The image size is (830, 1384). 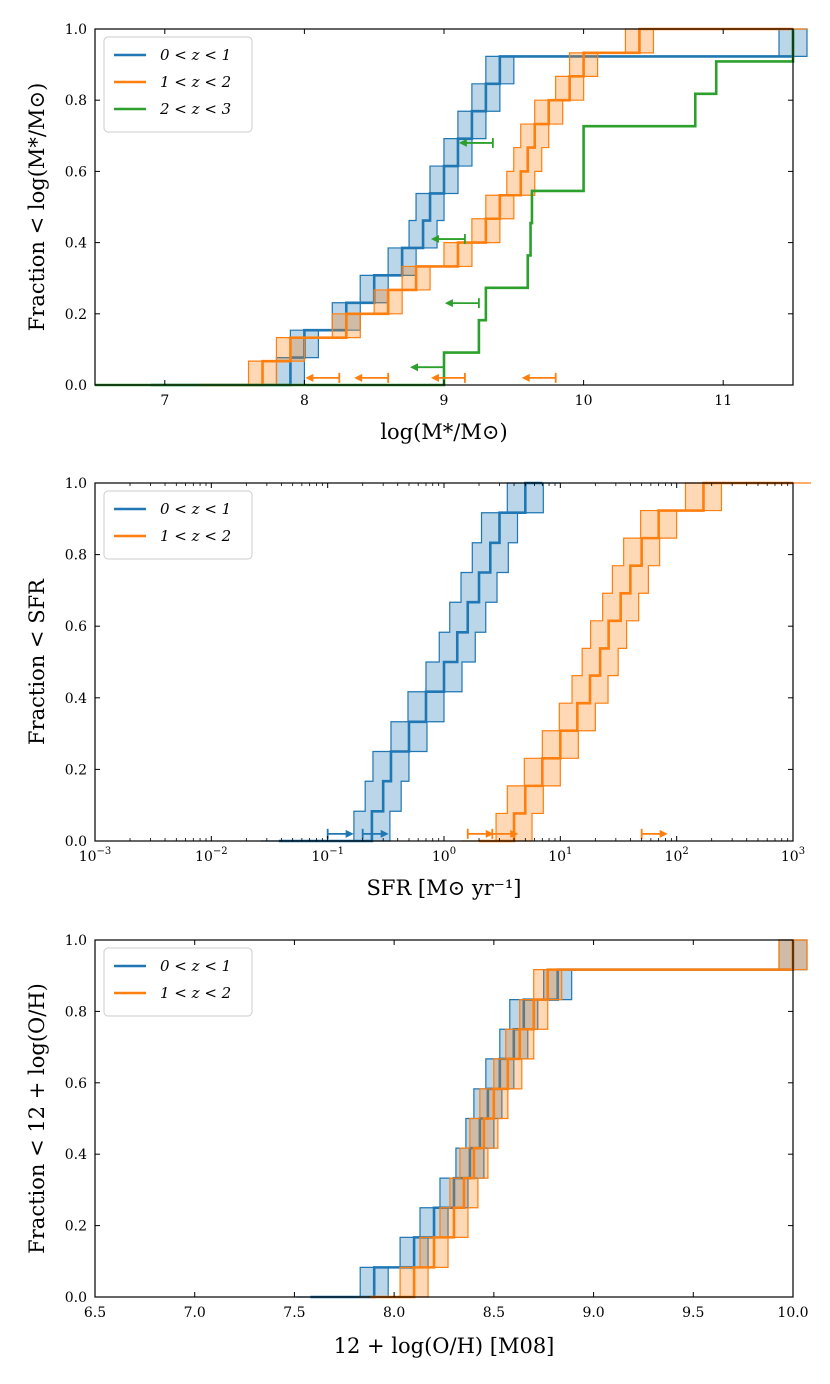 What do you see at coordinates (394, 1313) in the screenshot?
I see `x-tick-label: 8.0` at bounding box center [394, 1313].